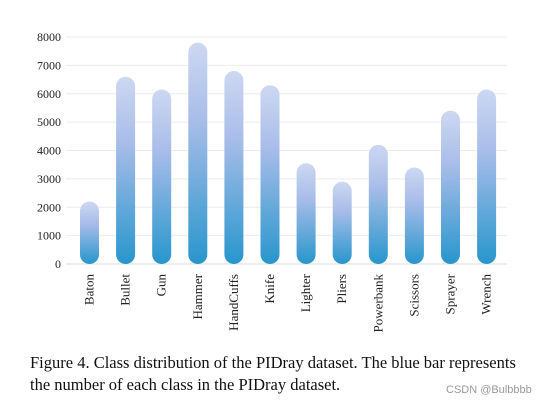  Describe the element at coordinates (125, 290) in the screenshot. I see `x-tick-label-bullet: Bullet` at that location.